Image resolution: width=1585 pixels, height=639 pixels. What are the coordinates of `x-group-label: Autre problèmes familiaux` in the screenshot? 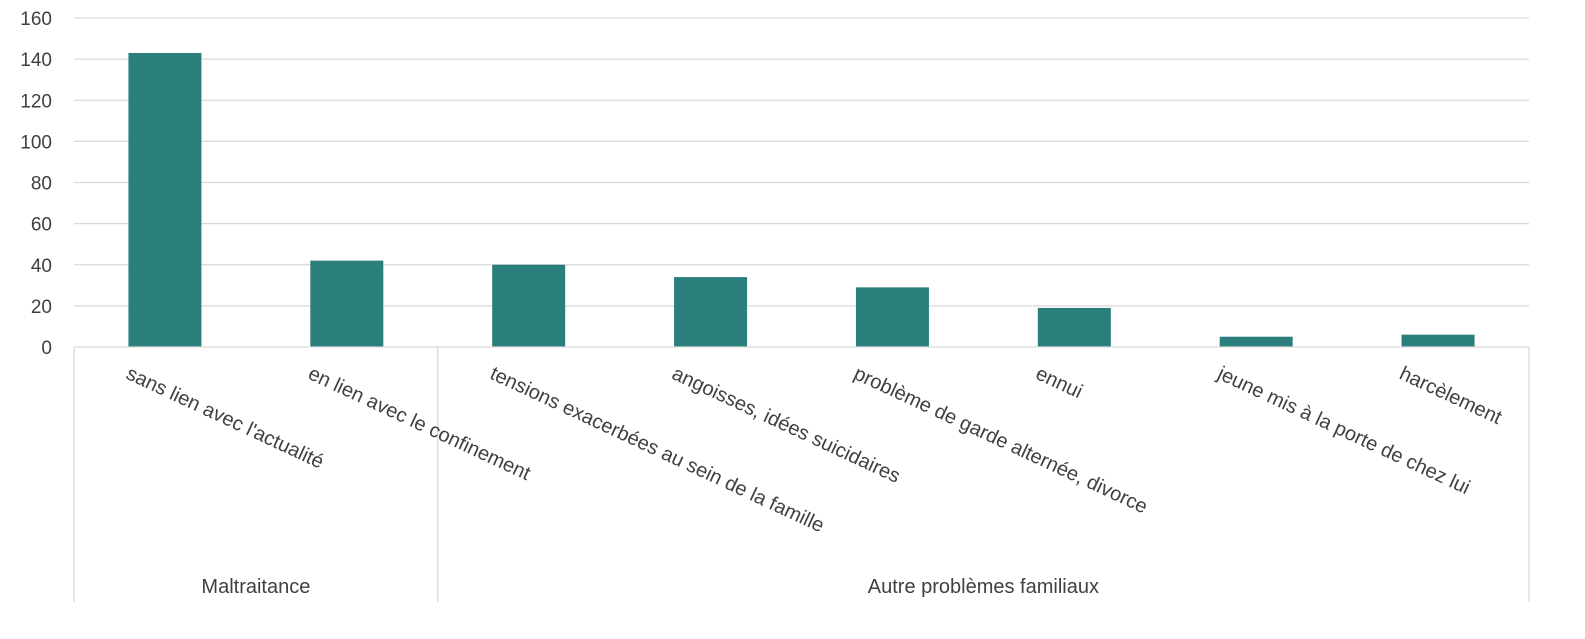 It's located at (983, 587).